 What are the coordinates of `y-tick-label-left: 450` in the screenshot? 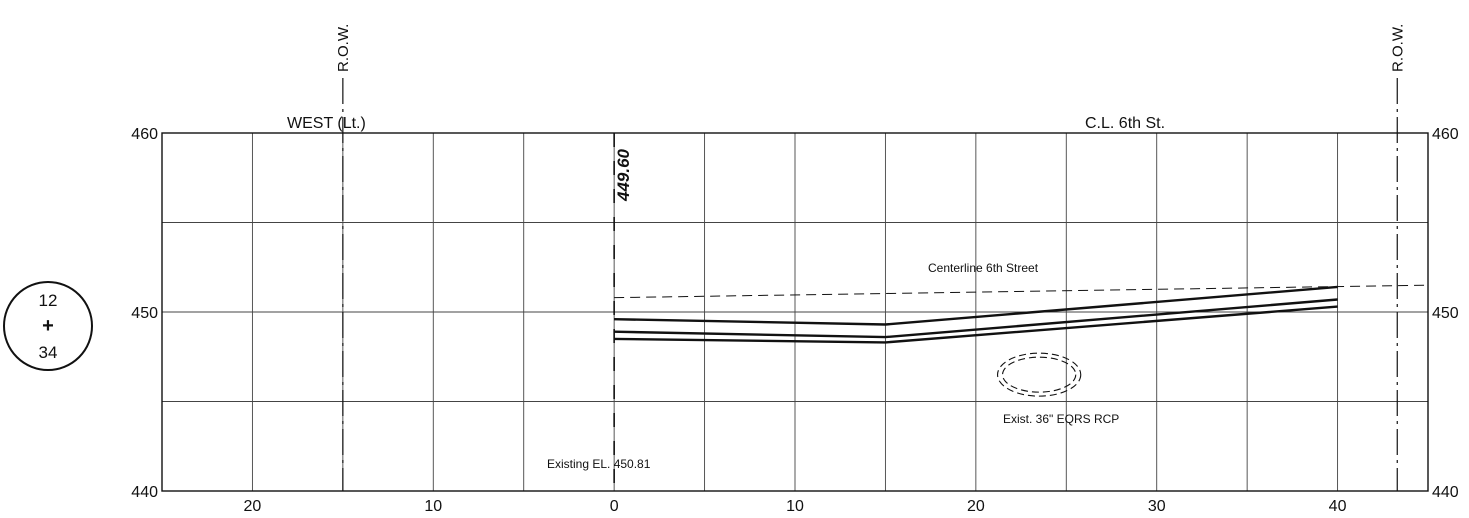 It's located at (144, 313).